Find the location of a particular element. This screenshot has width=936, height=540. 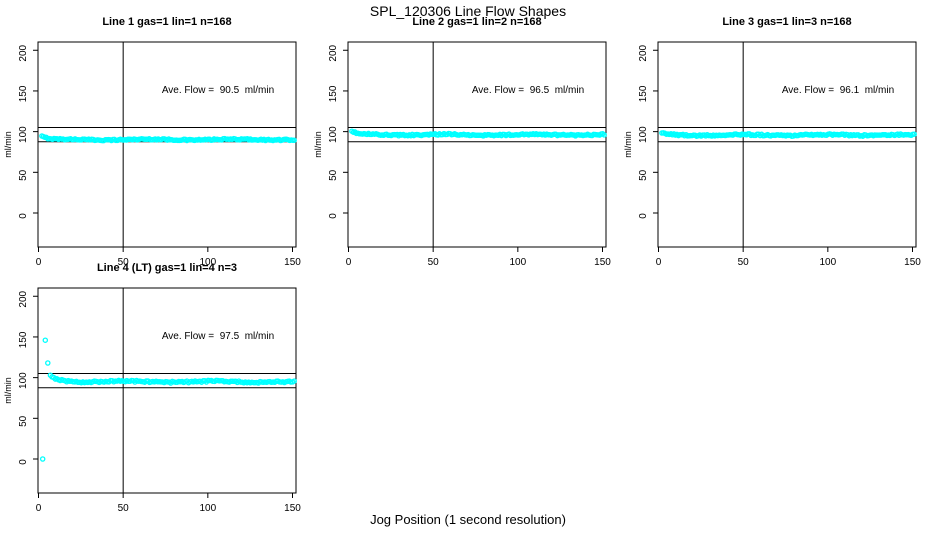

panel-title: Line 1 gas=1 lin=1 n=168 is located at coordinates (167, 22).